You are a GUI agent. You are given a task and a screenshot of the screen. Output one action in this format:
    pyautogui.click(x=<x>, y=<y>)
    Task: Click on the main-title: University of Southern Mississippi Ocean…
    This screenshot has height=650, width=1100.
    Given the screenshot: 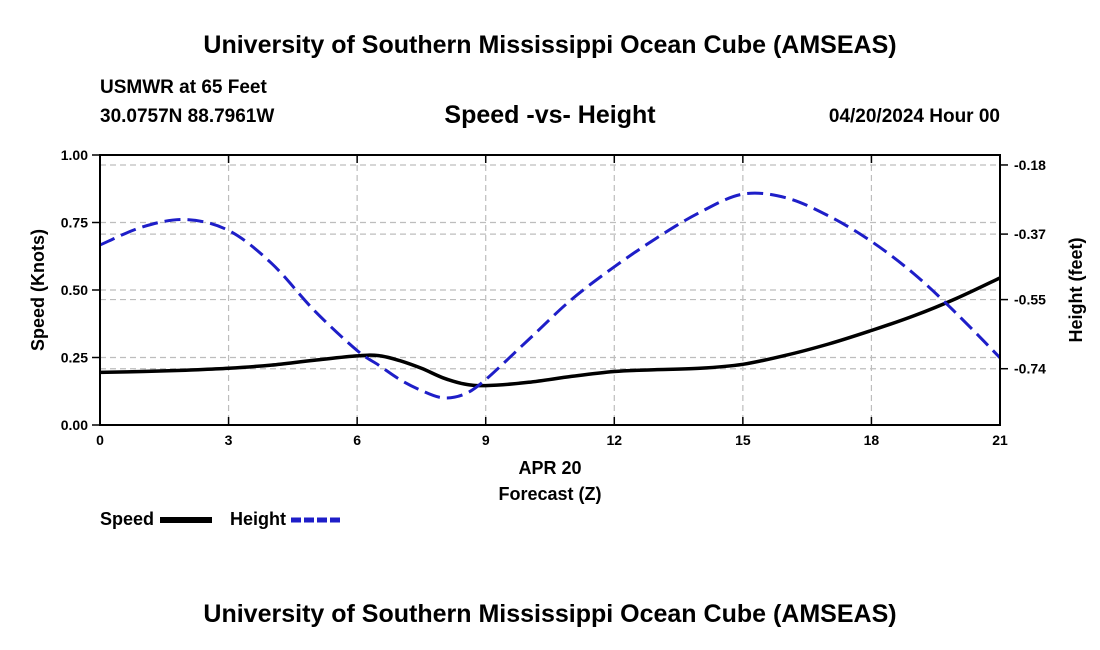 What is the action you would take?
    pyautogui.click(x=550, y=45)
    